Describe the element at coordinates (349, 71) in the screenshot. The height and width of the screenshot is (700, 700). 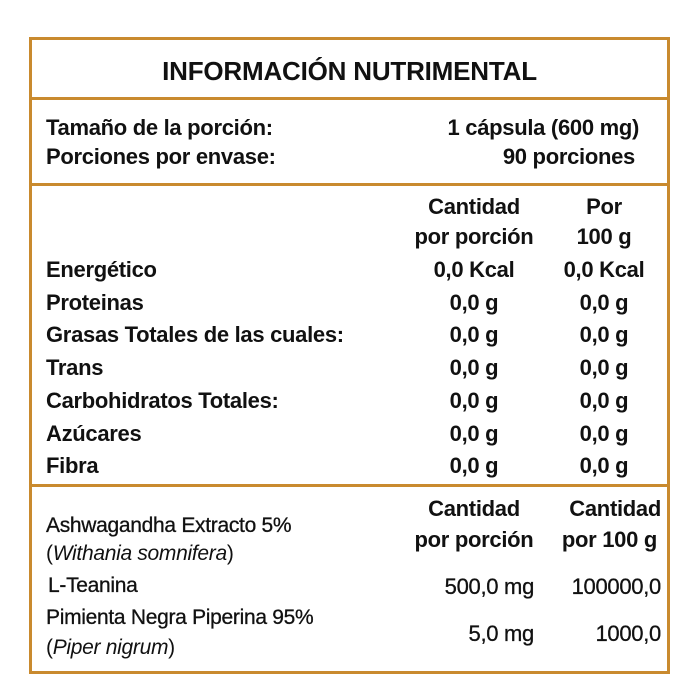
I see `label-title: INFORMACIÓN NUTRIMENTAL` at that location.